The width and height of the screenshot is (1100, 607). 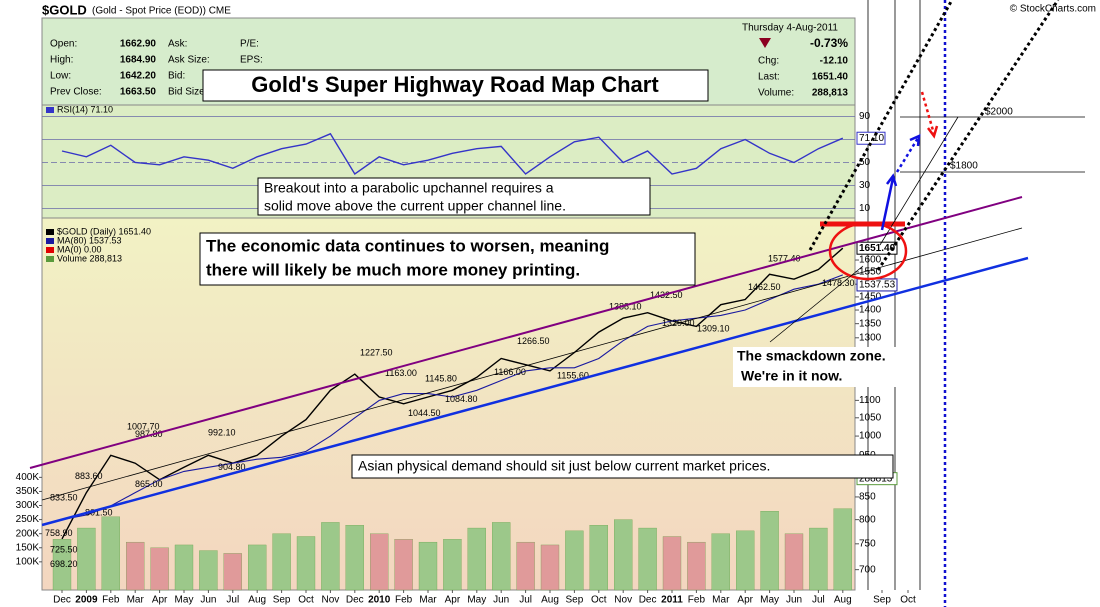 What do you see at coordinates (776, 93) in the screenshot?
I see `quote-label: Volume:` at bounding box center [776, 93].